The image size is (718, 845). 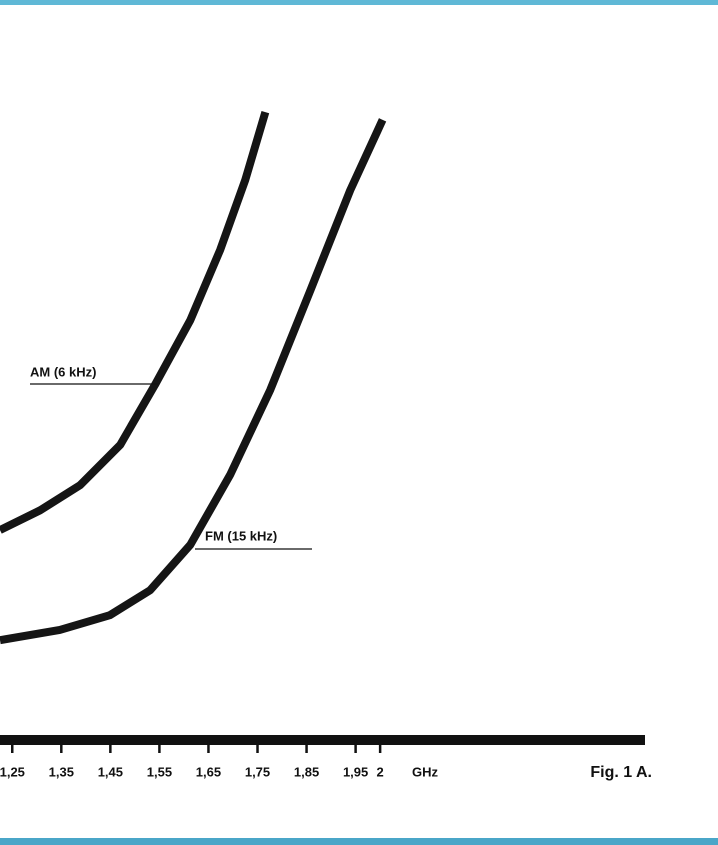 I want to click on caption: Fig. 1 A., so click(x=621, y=772).